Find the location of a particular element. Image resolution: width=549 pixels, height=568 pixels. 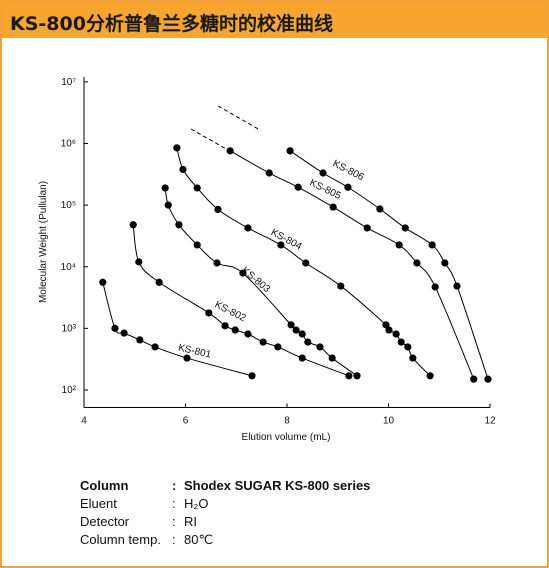

spec-row: Column: Shodex SUGAR KS-800 series is located at coordinates (280, 487).